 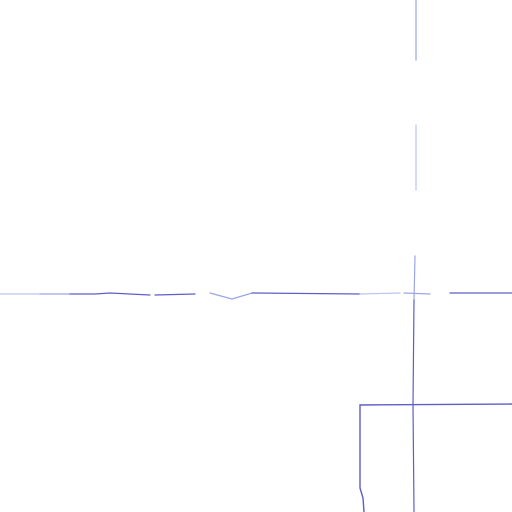 What do you see at coordinates (436, 404) in the screenshot?
I see `boundary-top-edge` at bounding box center [436, 404].